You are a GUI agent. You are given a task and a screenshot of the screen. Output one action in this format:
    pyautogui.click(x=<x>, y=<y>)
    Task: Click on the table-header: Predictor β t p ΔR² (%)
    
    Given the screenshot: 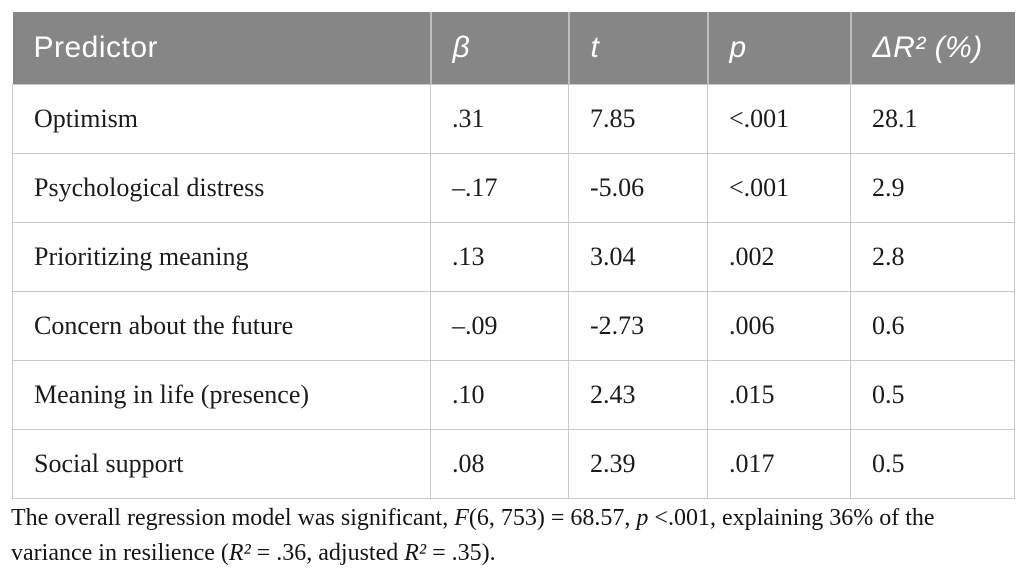 What is the action you would take?
    pyautogui.click(x=513, y=48)
    